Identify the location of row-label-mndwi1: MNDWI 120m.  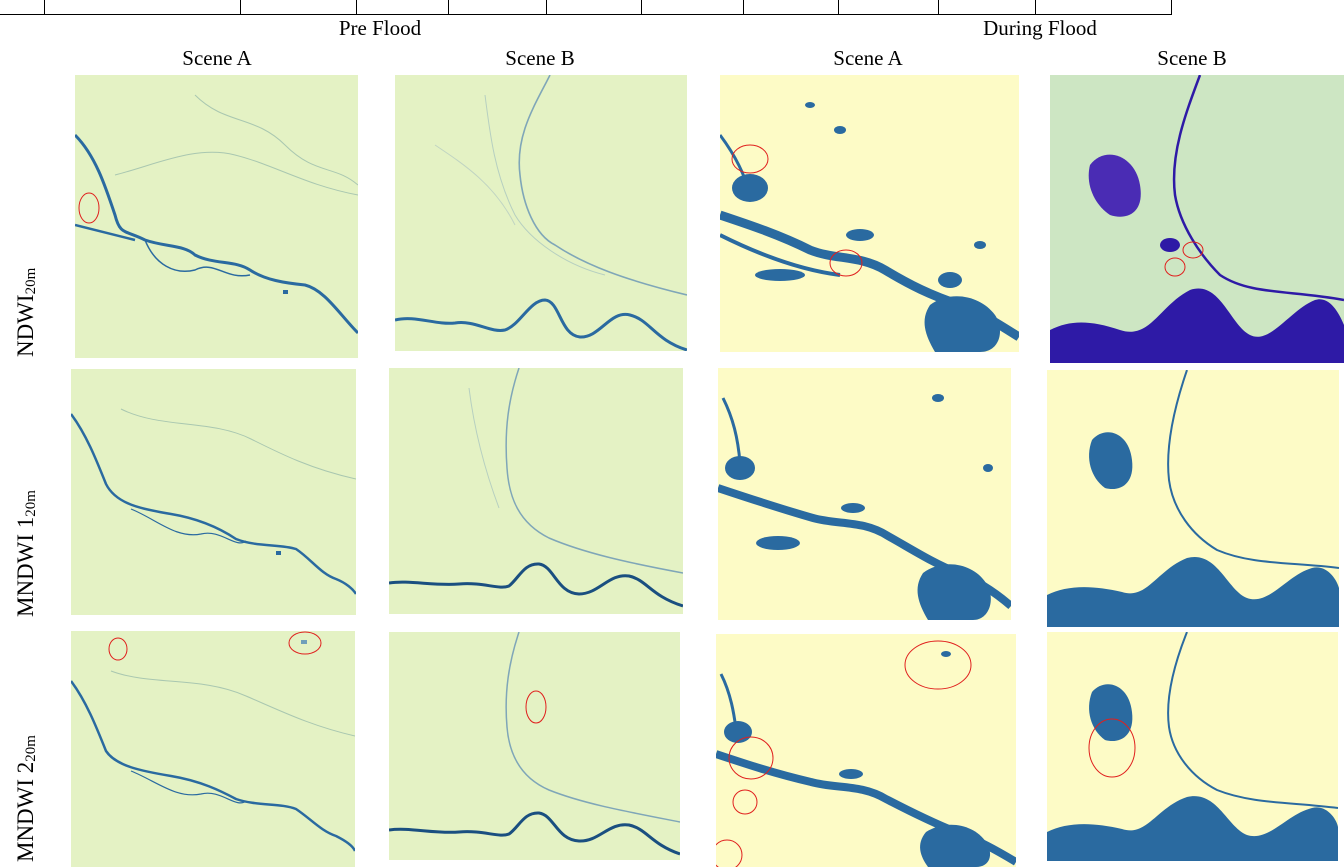
(26, 553).